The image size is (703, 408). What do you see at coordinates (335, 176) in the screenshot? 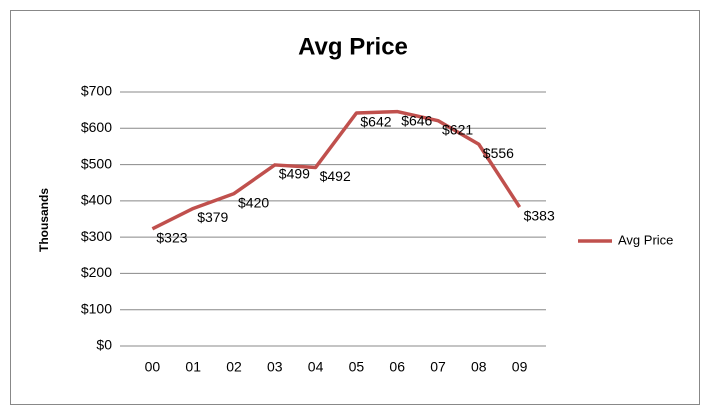
I see `data-label: $492` at bounding box center [335, 176].